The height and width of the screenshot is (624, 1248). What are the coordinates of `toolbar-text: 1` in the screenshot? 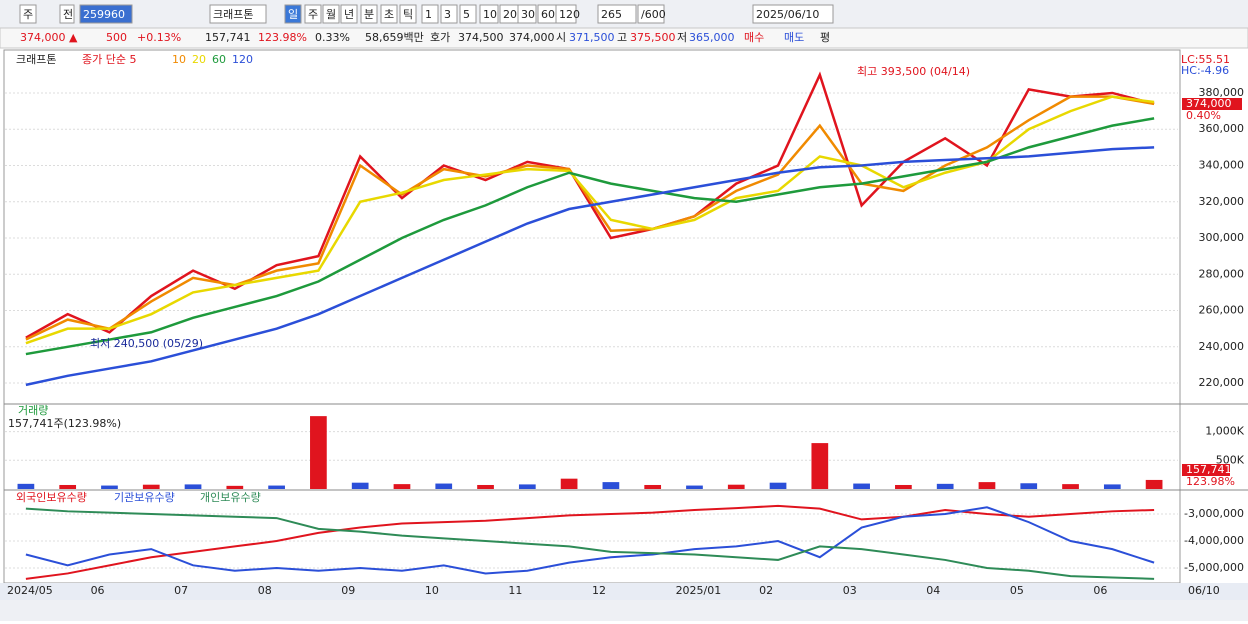 It's located at (428, 14).